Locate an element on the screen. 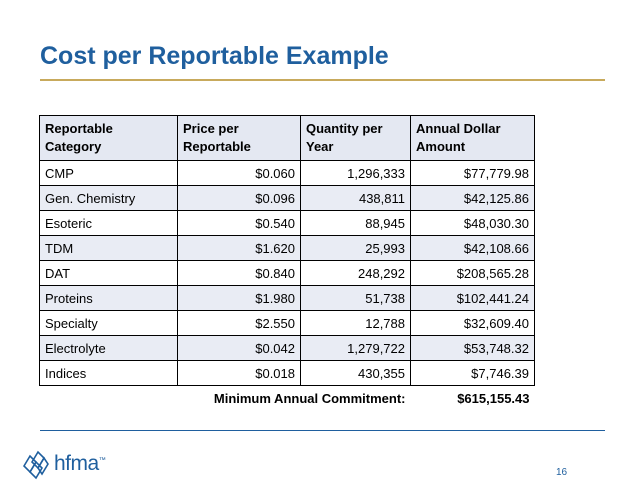 The height and width of the screenshot is (495, 638). summary-value: $615,155.43 is located at coordinates (472, 397).